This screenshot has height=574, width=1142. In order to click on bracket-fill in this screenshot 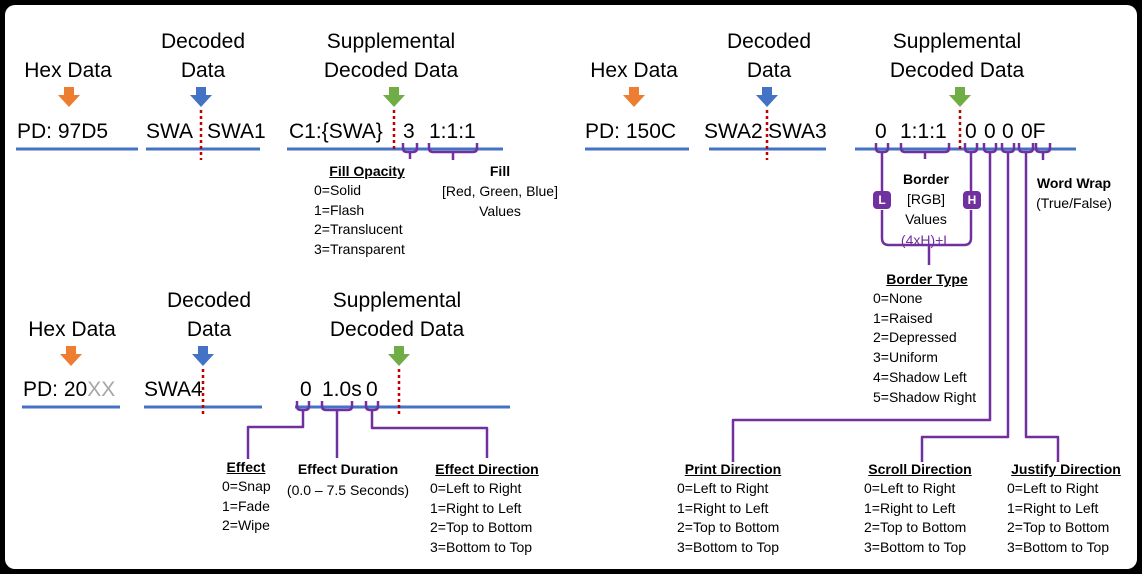, I will do `click(453, 151)`.